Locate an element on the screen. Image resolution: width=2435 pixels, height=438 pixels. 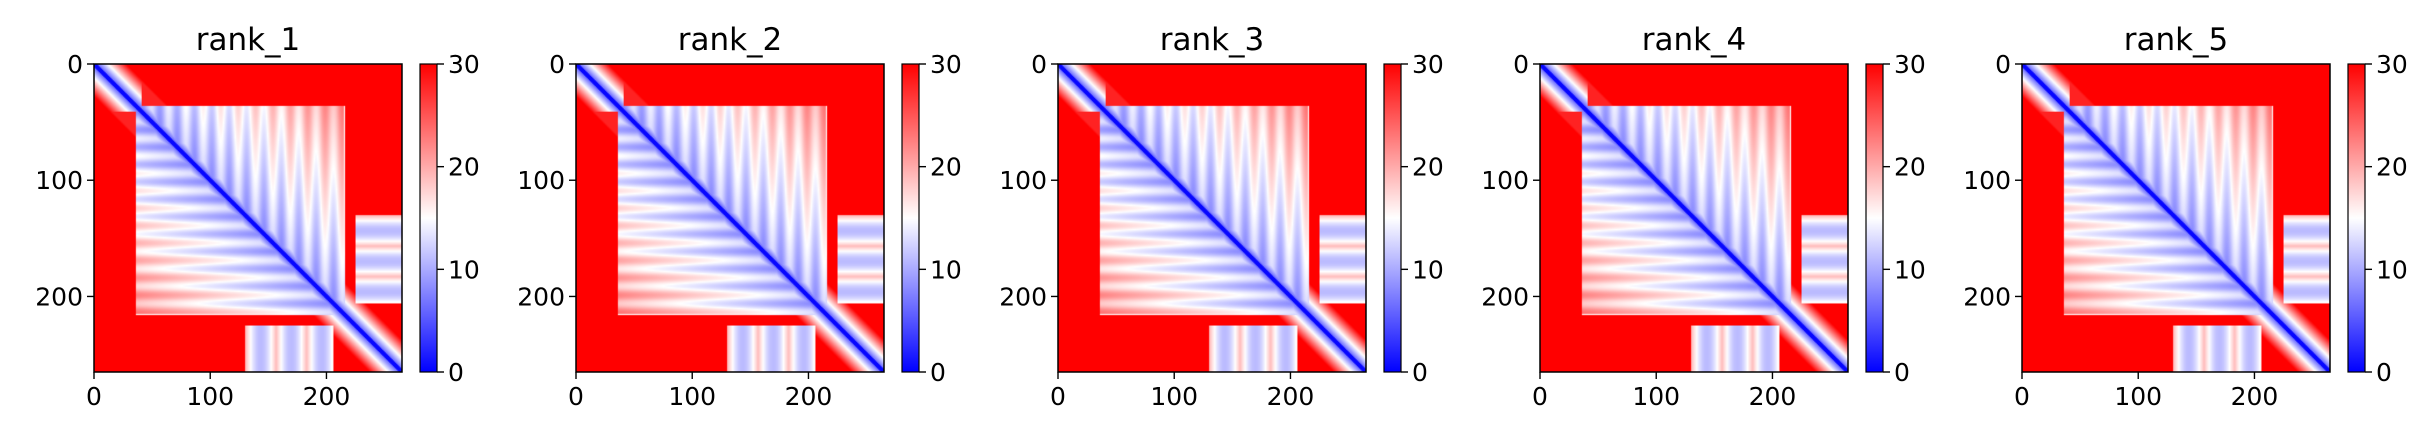
panel-title: rank_3 is located at coordinates (1212, 40).